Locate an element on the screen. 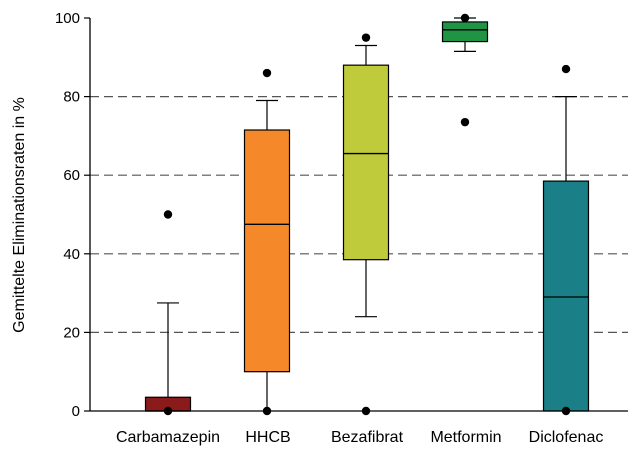 This screenshot has height=452, width=642. y-axis-ticks: 0 20 40 60 80 100 is located at coordinates (72, 215).